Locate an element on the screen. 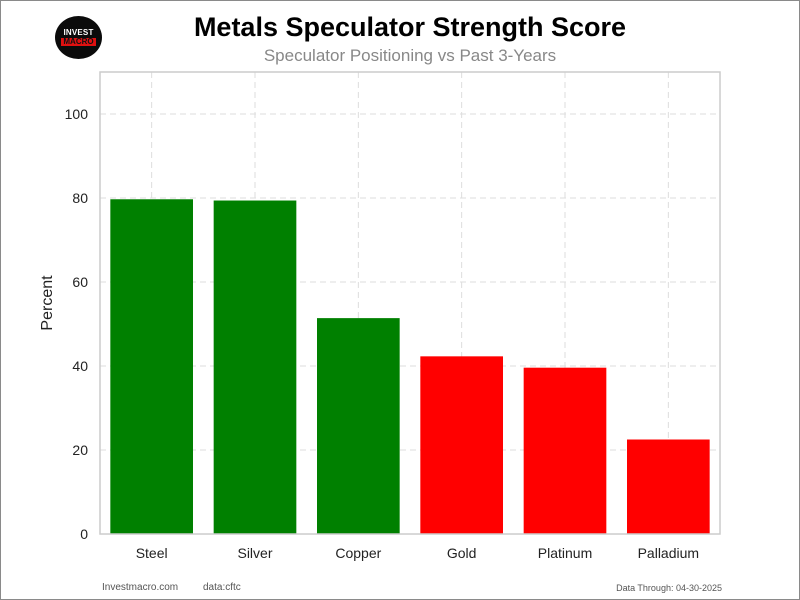  x-tick-label: Platinum is located at coordinates (565, 553).